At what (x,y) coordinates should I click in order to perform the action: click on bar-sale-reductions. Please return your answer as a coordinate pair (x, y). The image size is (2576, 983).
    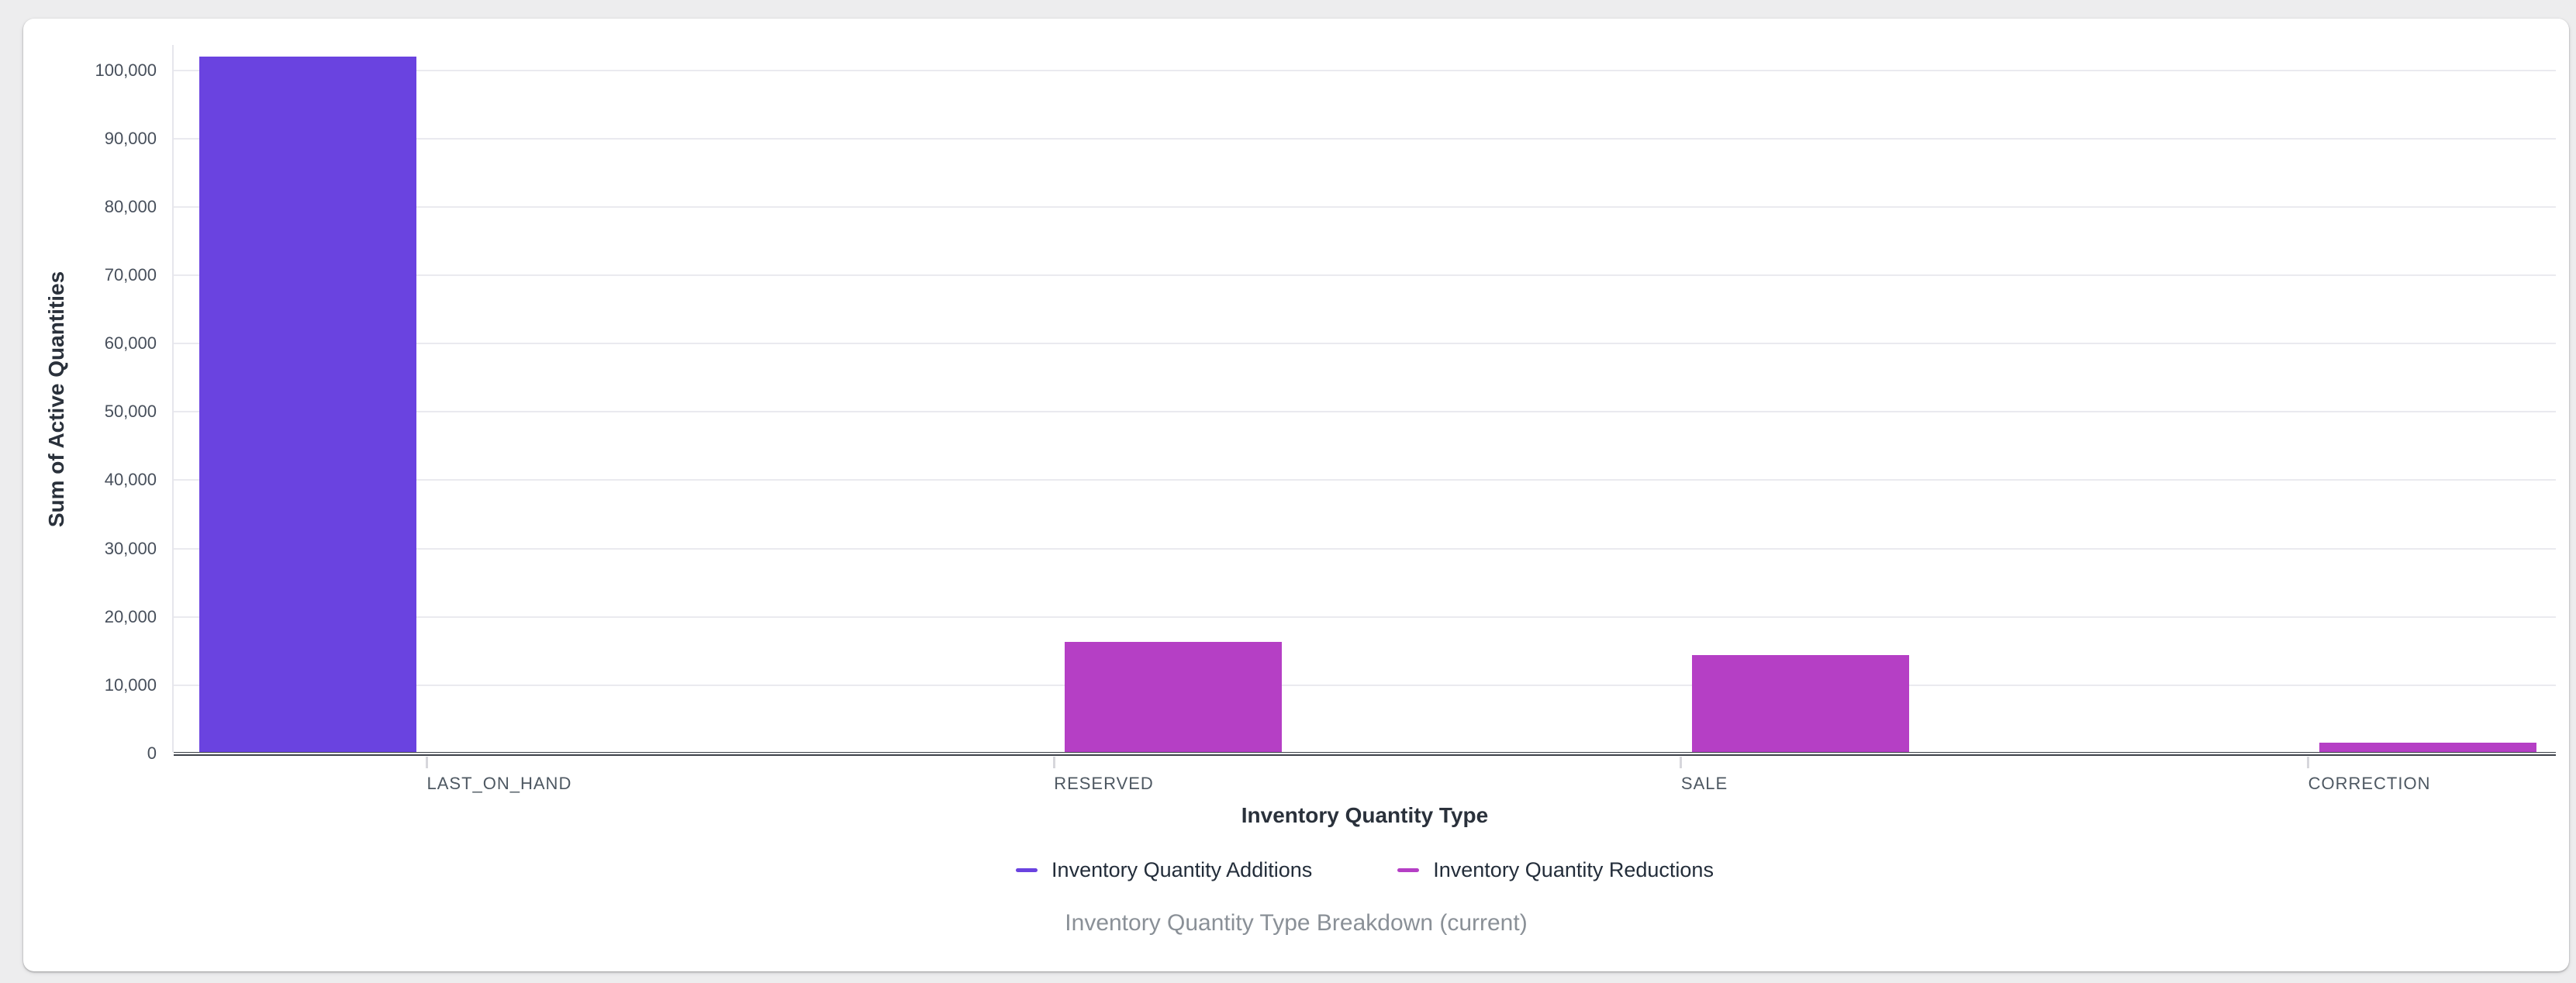
    Looking at the image, I should click on (1800, 703).